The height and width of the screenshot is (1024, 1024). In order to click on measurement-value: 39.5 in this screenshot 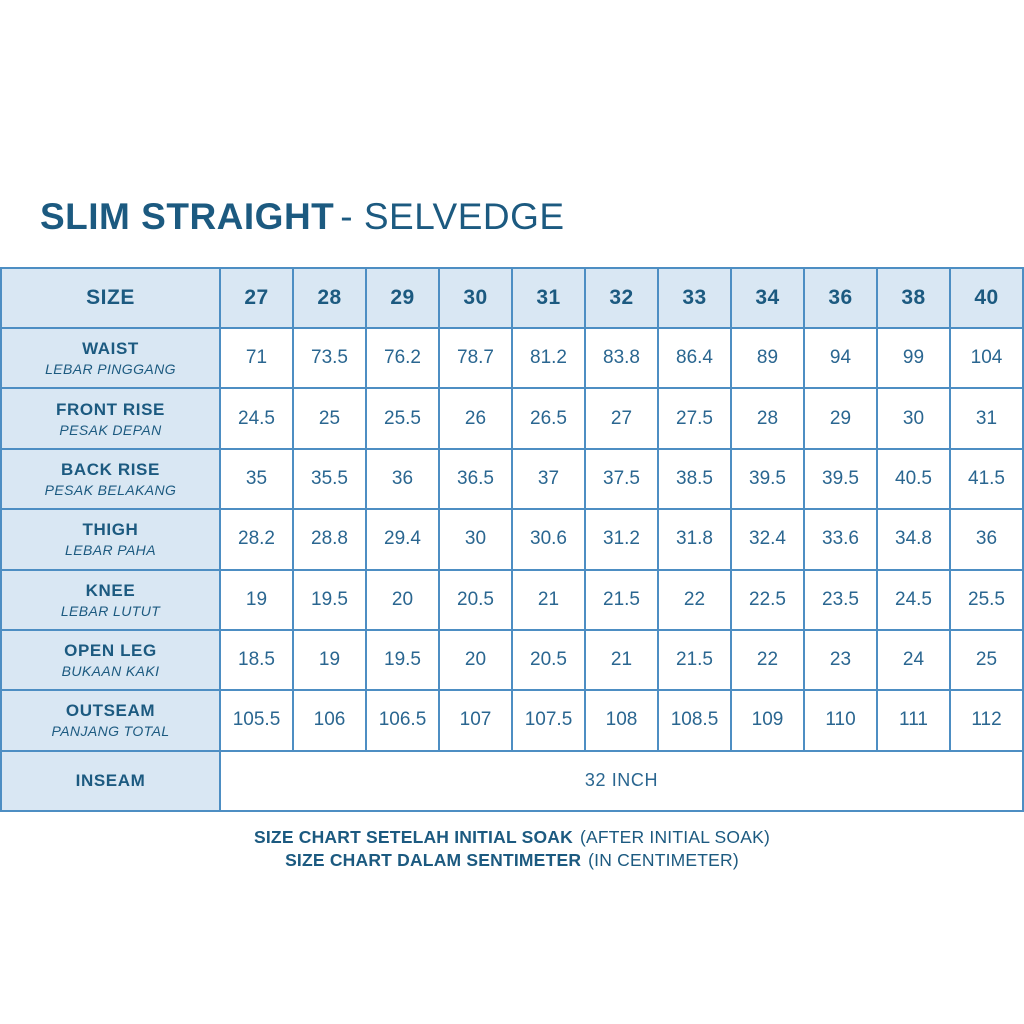, I will do `click(767, 479)`.